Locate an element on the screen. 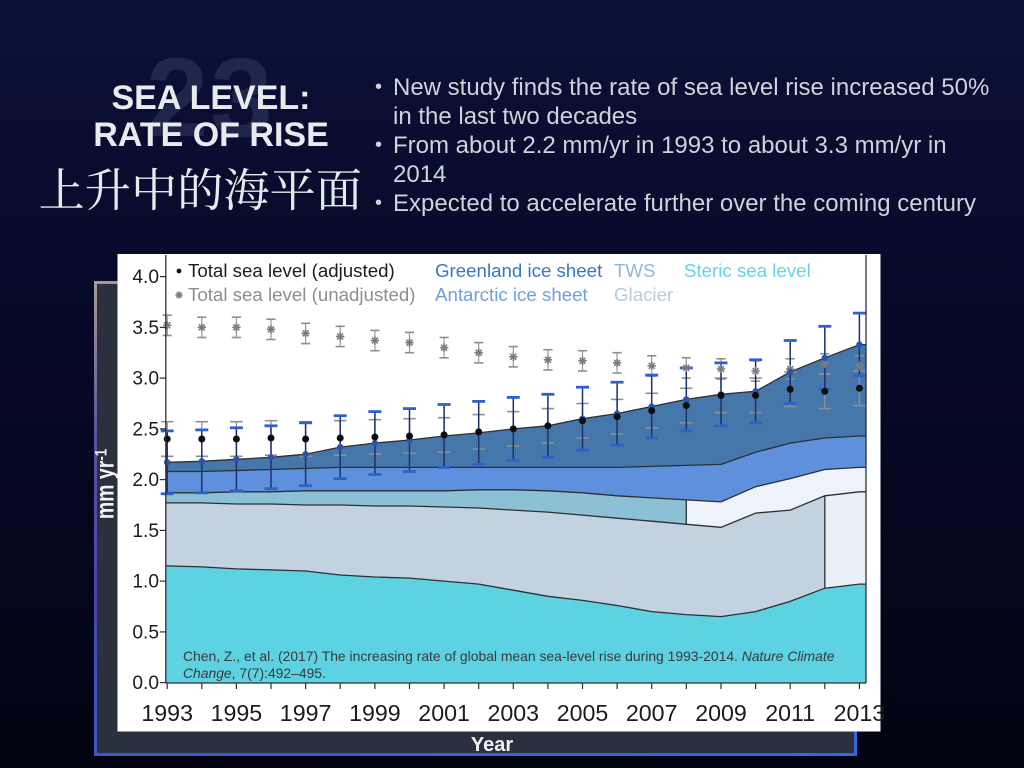 This screenshot has width=1024, height=768. svg-text: Total sea level (adjusted) is located at coordinates (291, 270).